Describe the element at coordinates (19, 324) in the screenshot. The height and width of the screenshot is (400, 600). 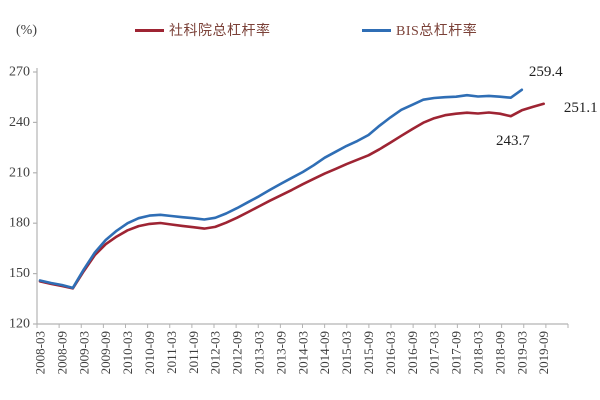
I see `y-tick-label: 120` at that location.